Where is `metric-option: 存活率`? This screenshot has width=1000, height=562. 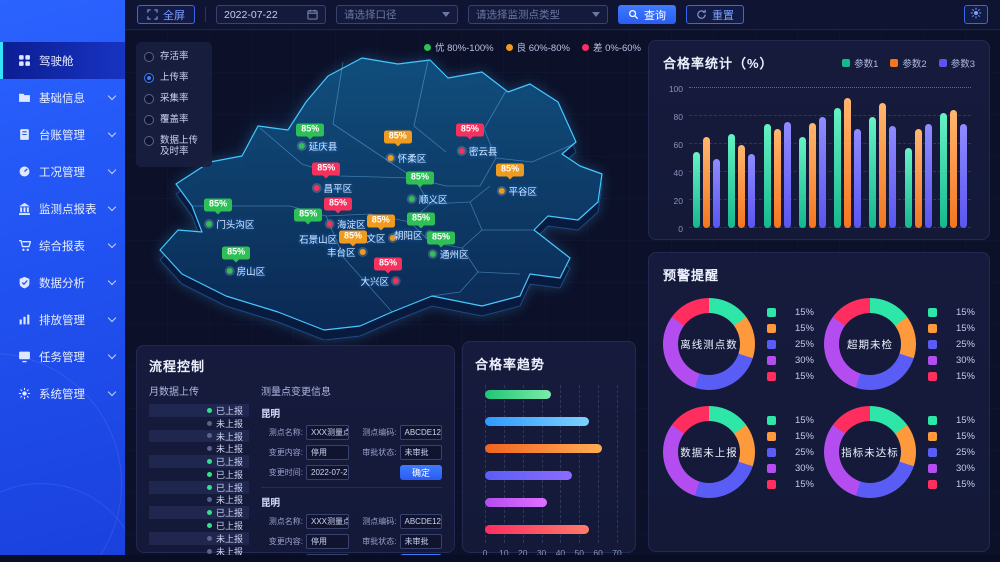 metric-option: 存活率 is located at coordinates (174, 57).